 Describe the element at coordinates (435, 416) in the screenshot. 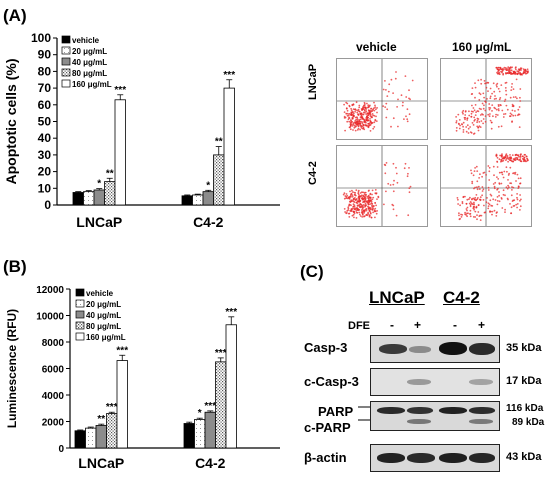

I see `blot-strip-parp` at that location.